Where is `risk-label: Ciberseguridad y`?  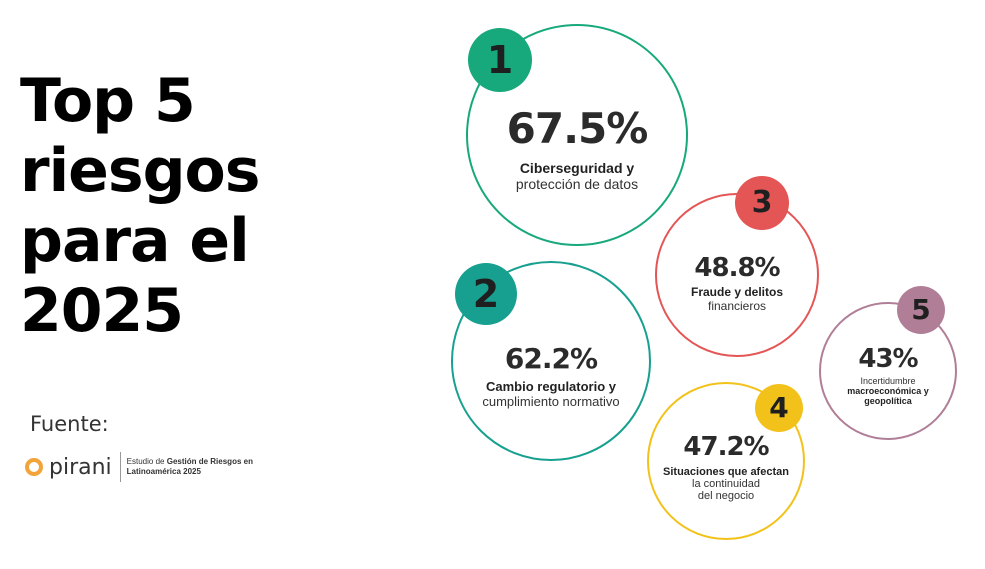
risk-label: Ciberseguridad y is located at coordinates (577, 168).